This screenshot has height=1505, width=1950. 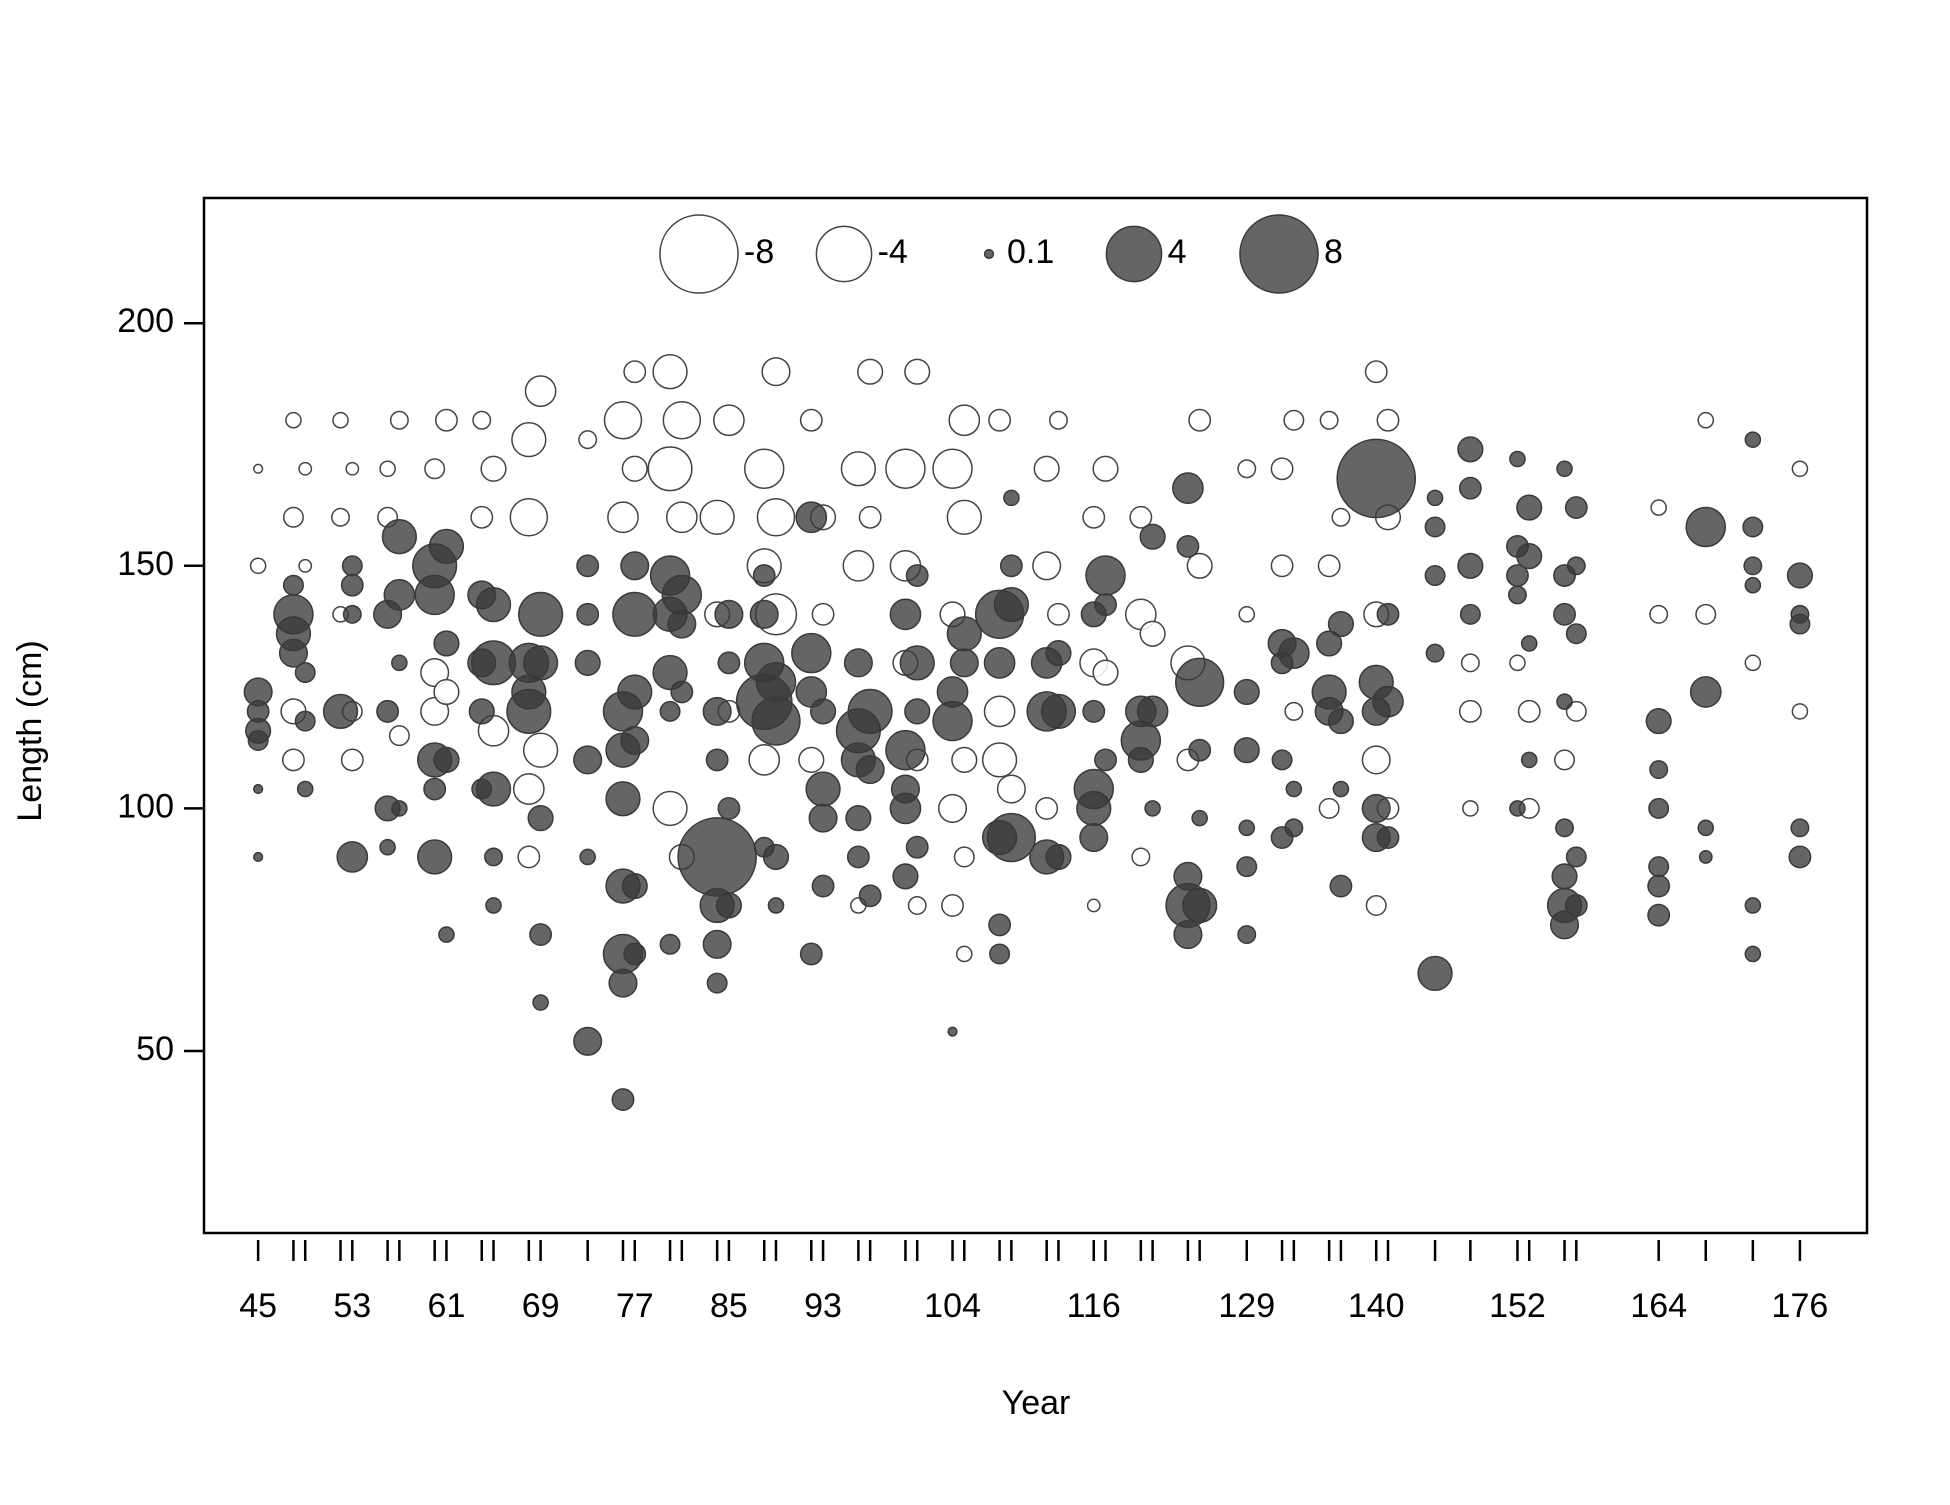 What do you see at coordinates (352, 1306) in the screenshot?
I see `x-tick-label: 53` at bounding box center [352, 1306].